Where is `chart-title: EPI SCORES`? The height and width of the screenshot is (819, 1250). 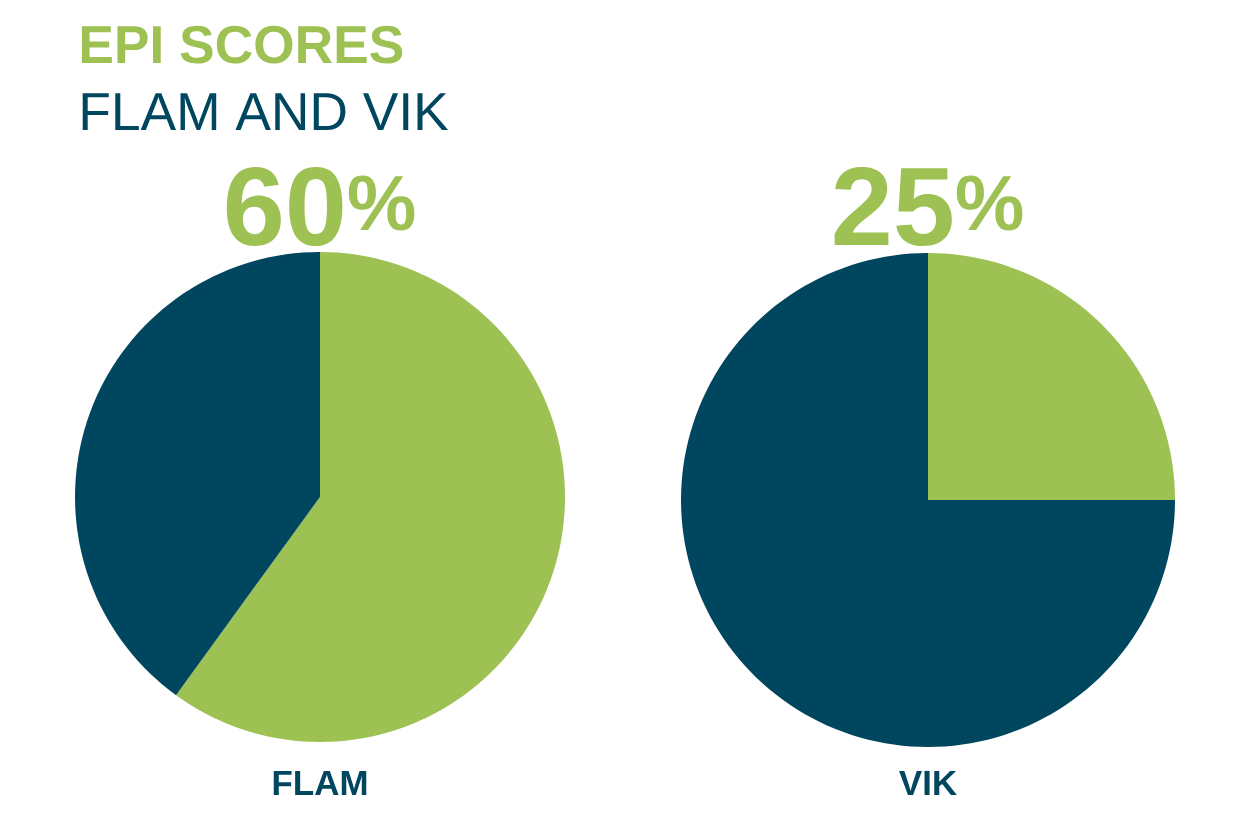 chart-title: EPI SCORES is located at coordinates (242, 44).